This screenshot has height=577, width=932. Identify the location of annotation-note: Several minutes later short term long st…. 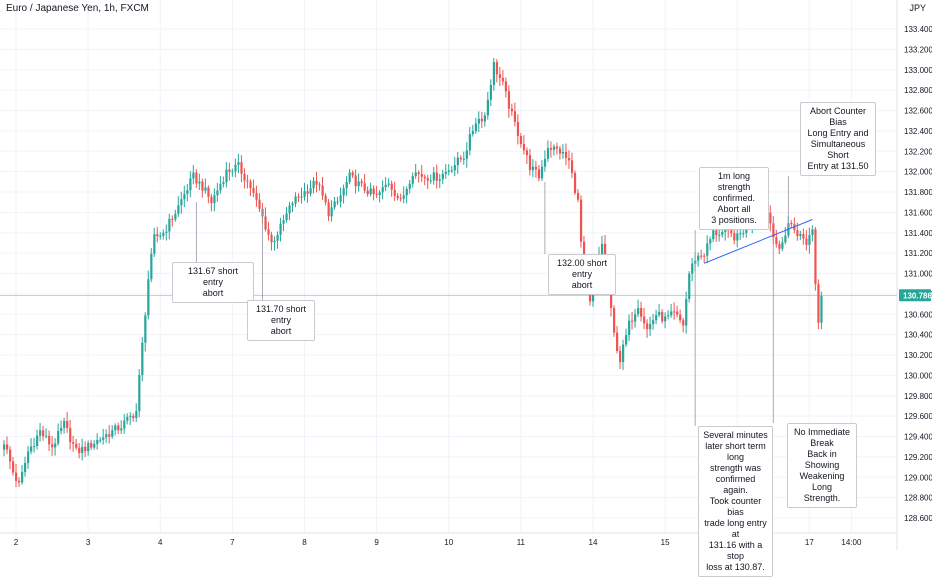
(735, 501).